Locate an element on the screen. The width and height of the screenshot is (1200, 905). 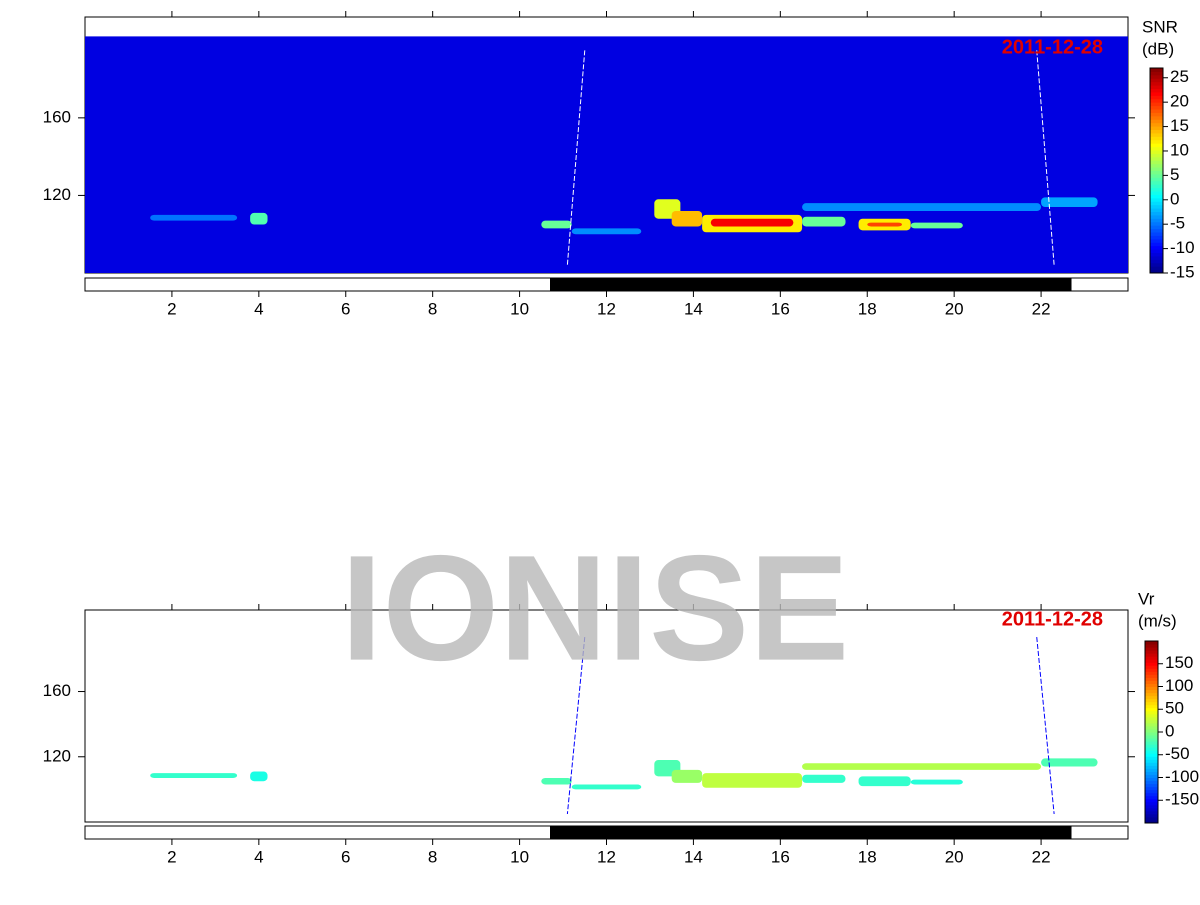
x-tick-label: 20 is located at coordinates (954, 308).